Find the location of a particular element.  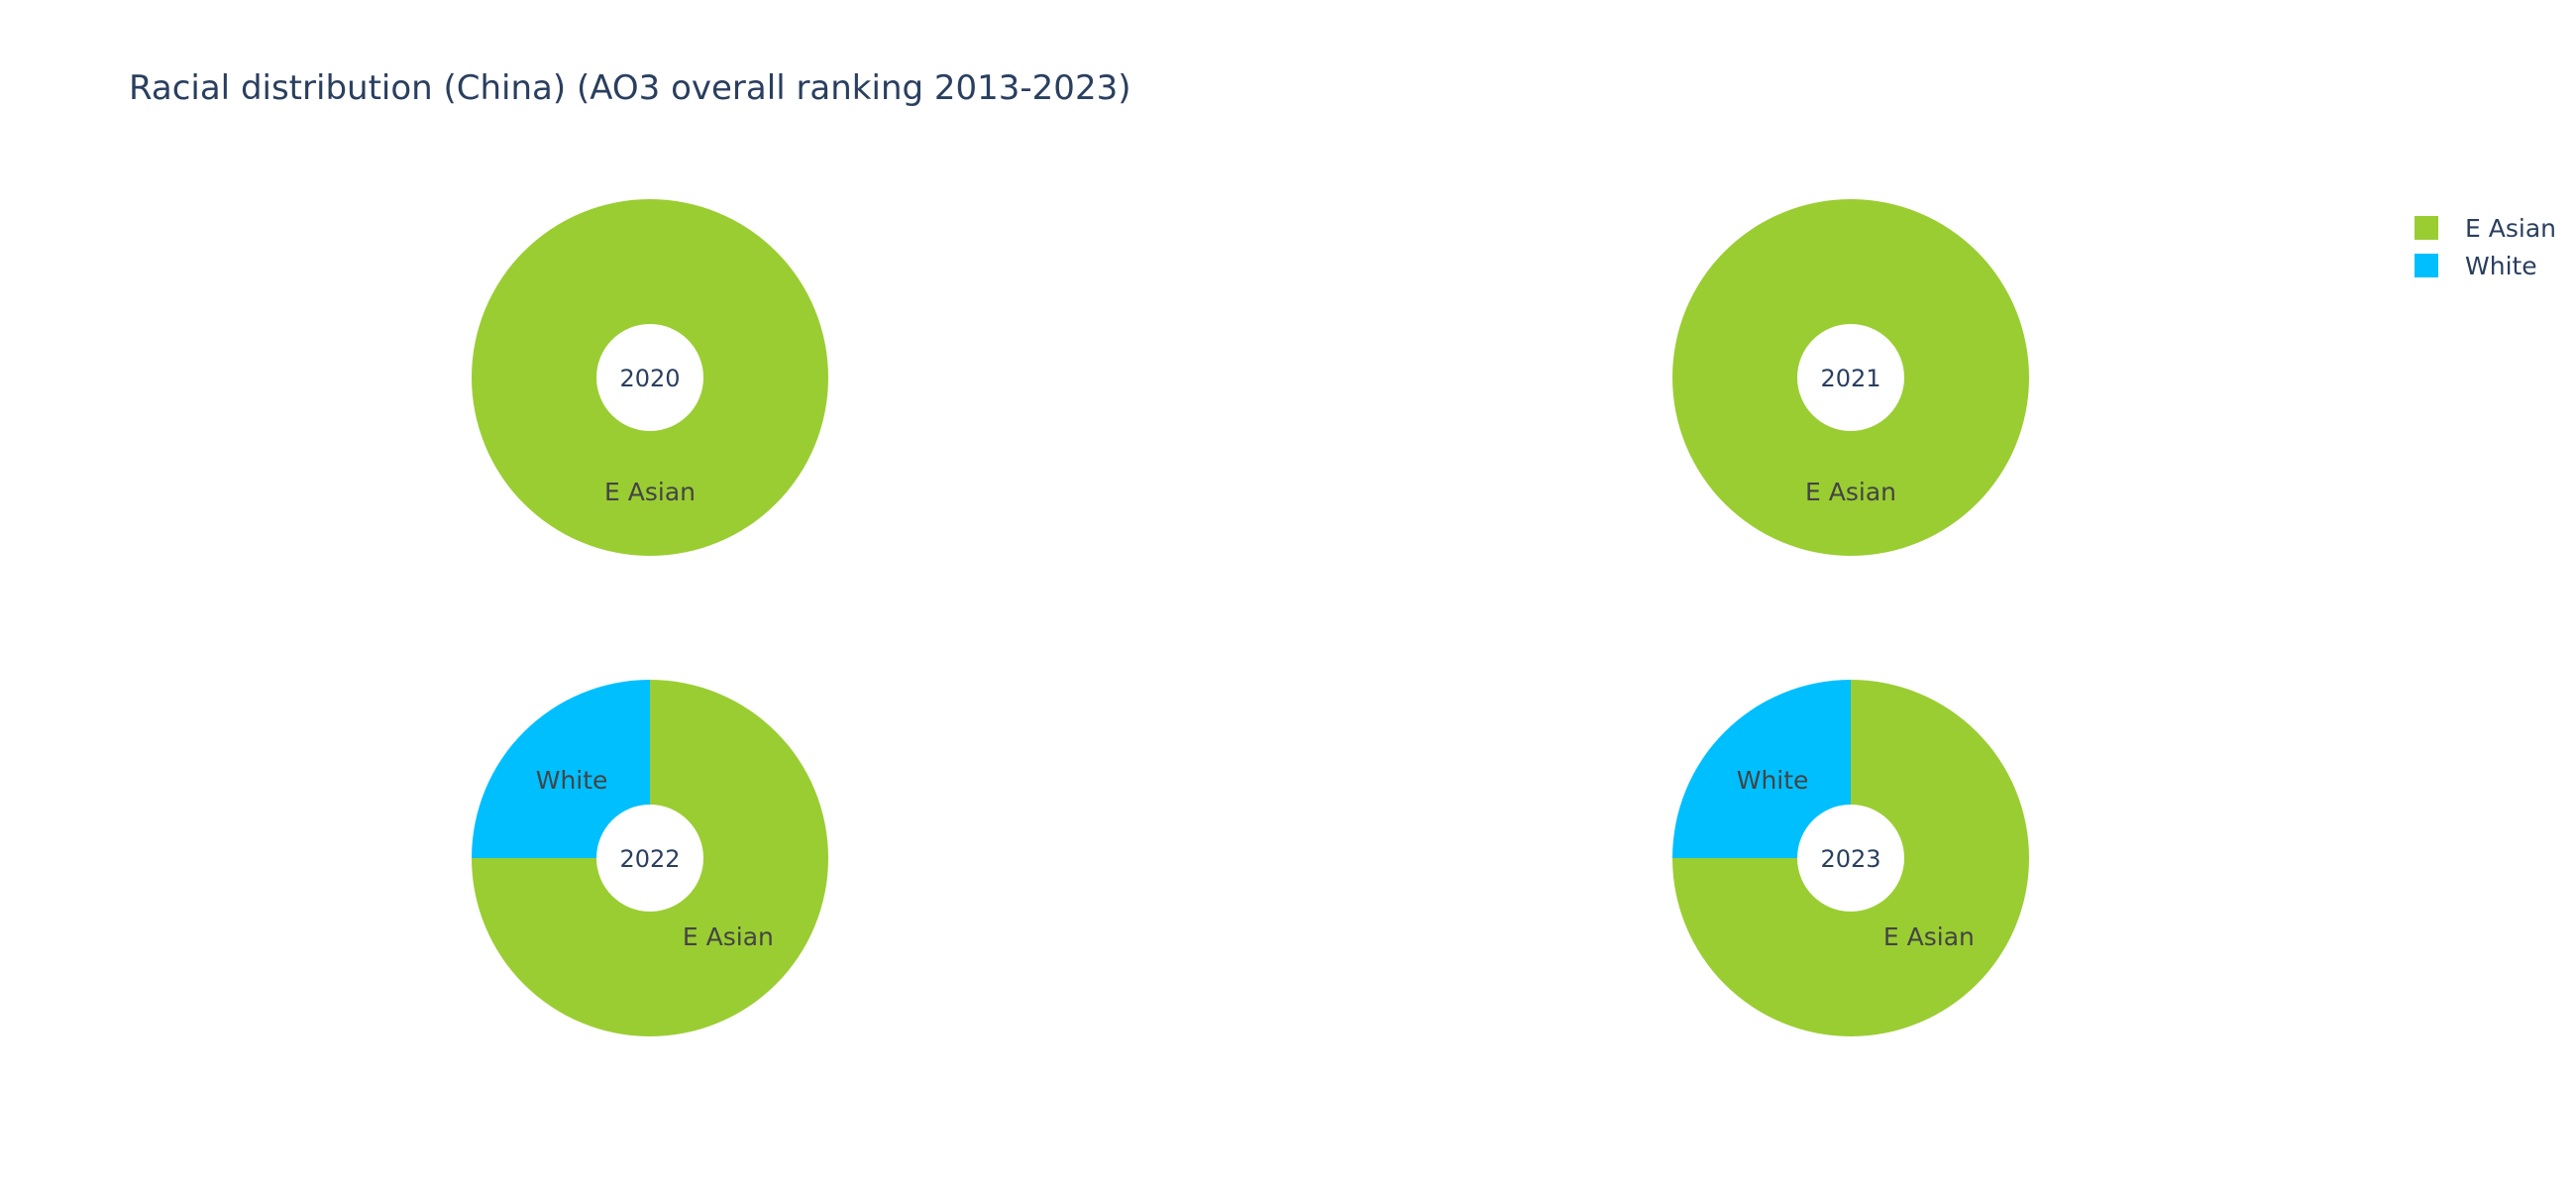

legend: E Asian White is located at coordinates (2486, 247).